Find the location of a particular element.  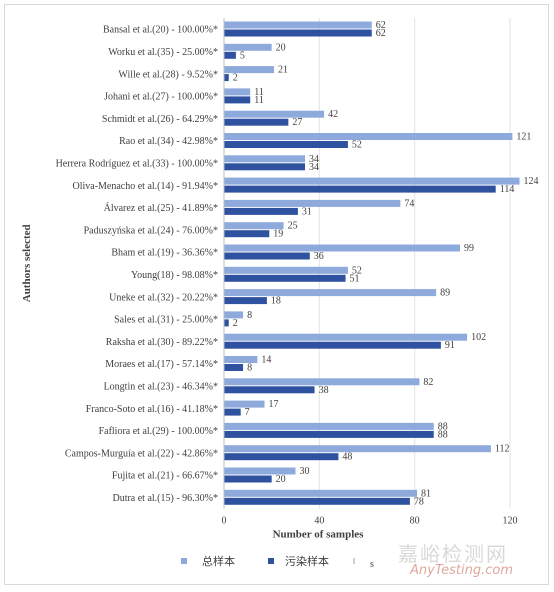

y-category-label: Johani et al.(27) - 100.00%* is located at coordinates (161, 97).